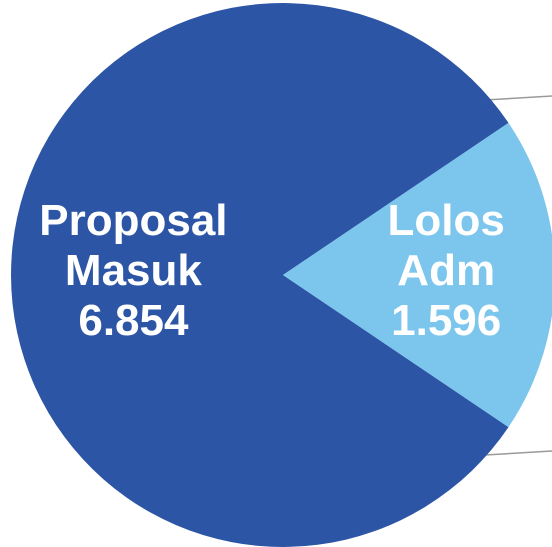 This screenshot has width=552, height=547. Describe the element at coordinates (446, 245) in the screenshot. I see `slice-label: Lolos Adm` at that location.